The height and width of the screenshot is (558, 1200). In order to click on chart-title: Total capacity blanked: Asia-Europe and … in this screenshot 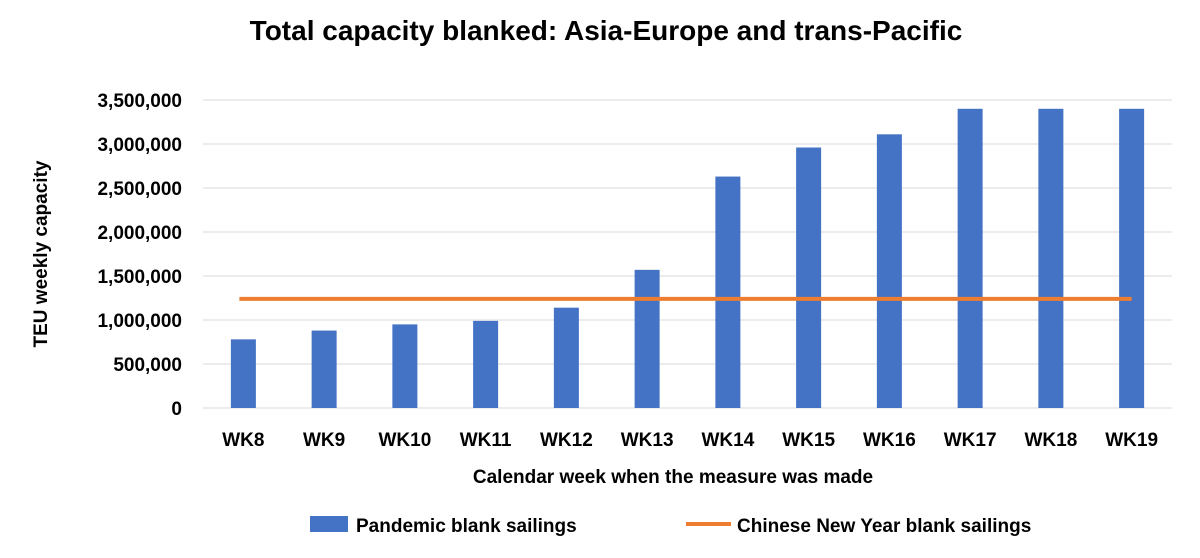, I will do `click(606, 30)`.